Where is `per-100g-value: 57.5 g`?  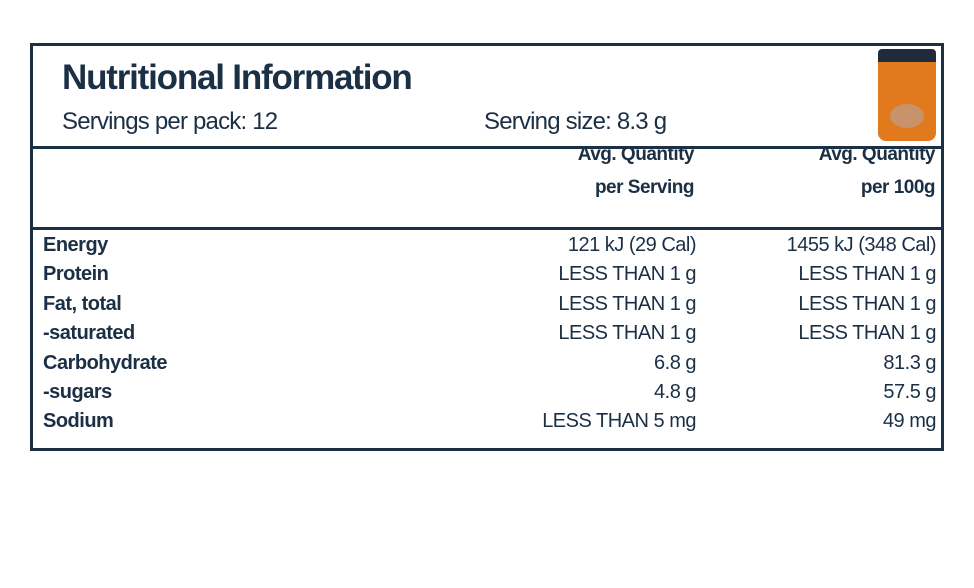
per-100g-value: 57.5 g is located at coordinates (909, 392).